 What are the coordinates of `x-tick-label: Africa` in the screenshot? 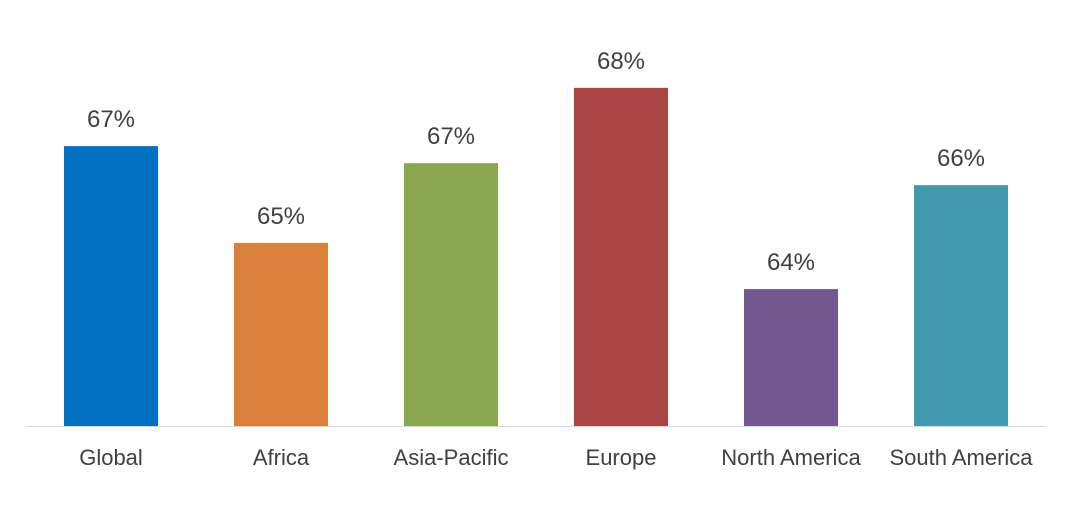 It's located at (281, 457).